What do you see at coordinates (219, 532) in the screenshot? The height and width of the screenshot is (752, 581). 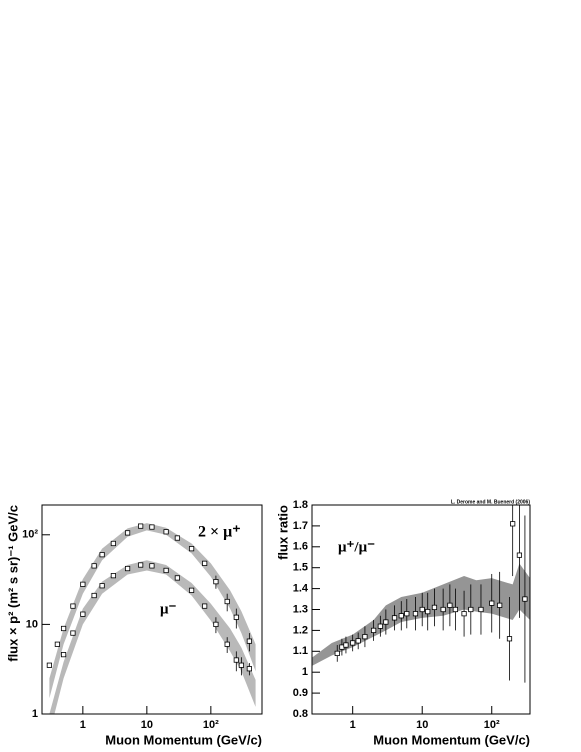 I see `annotation: 2 × μ⁺` at bounding box center [219, 532].